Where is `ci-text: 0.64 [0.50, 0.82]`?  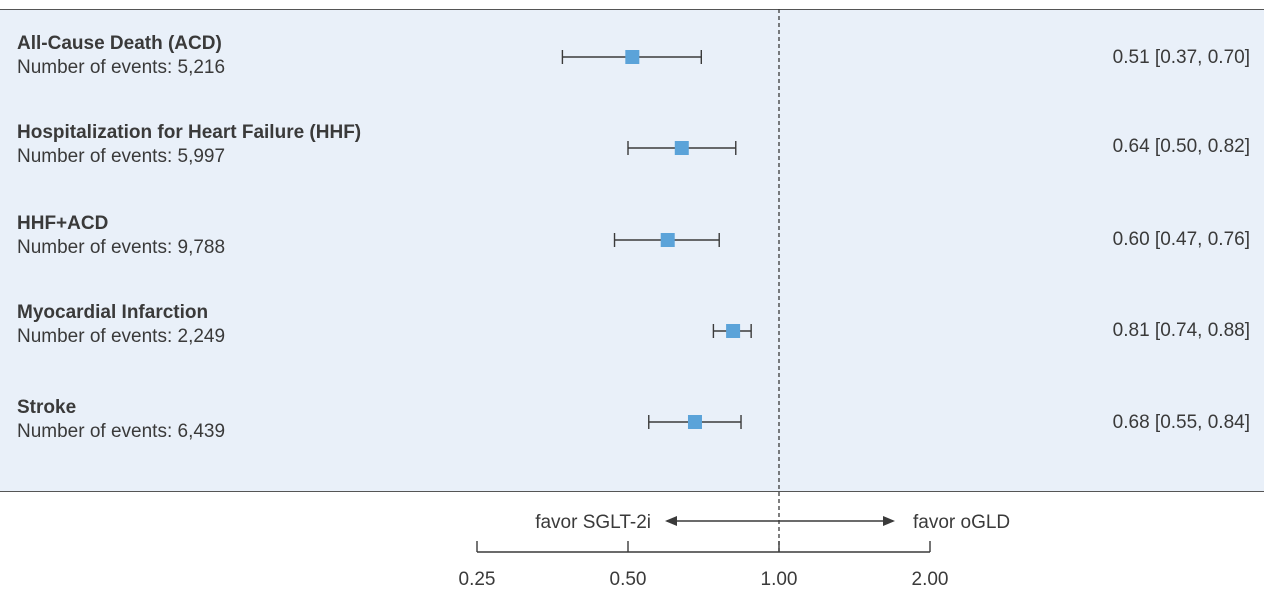 ci-text: 0.64 [0.50, 0.82] is located at coordinates (1181, 146).